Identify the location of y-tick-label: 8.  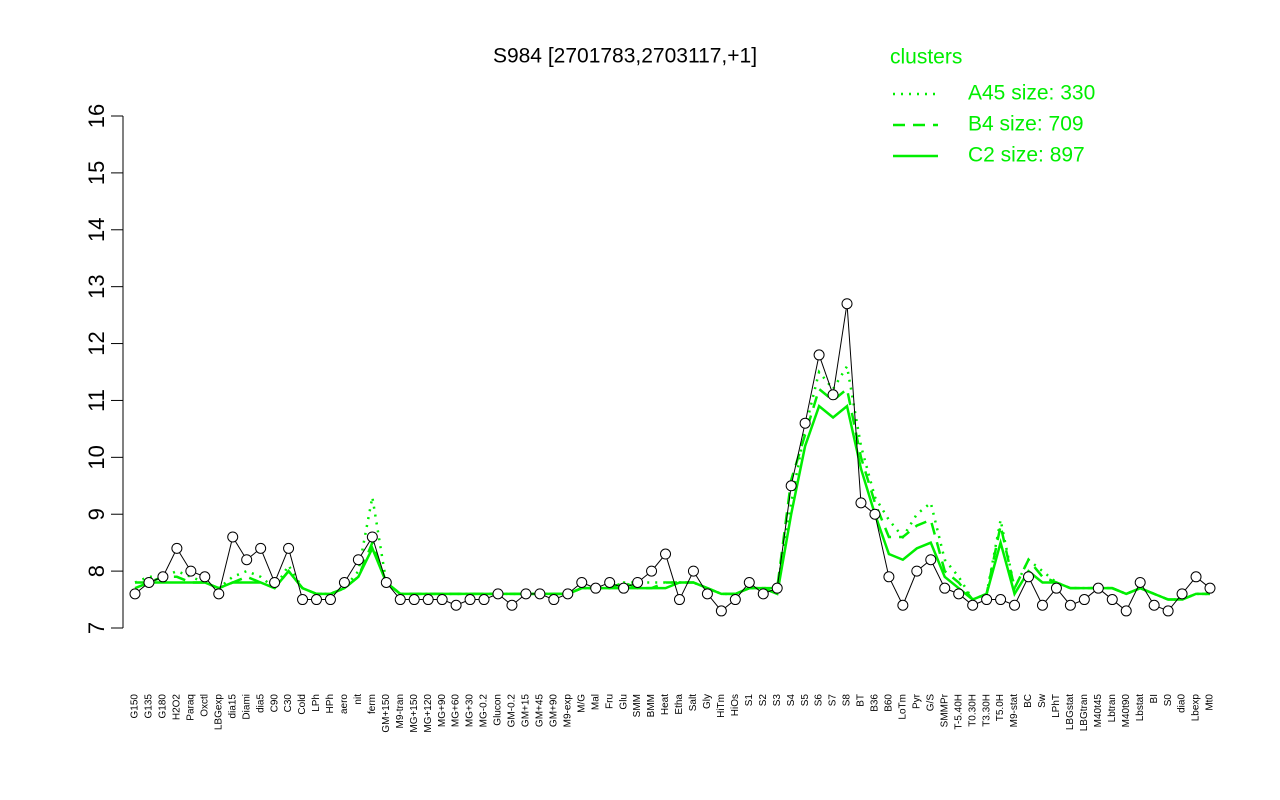
(96, 571).